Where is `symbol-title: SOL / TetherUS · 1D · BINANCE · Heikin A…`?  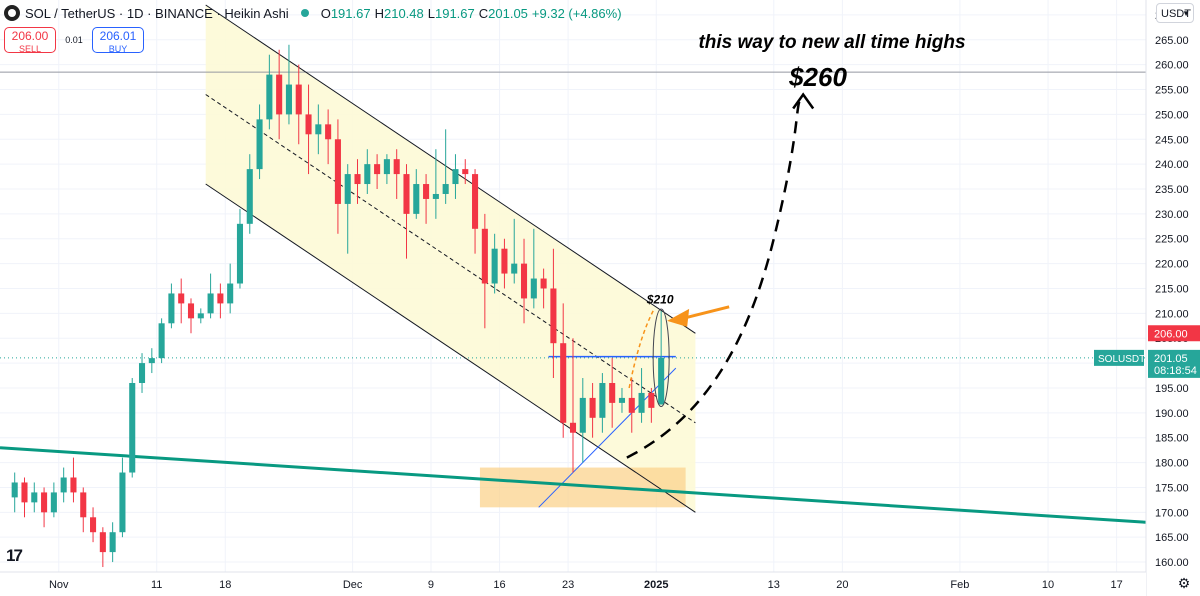 symbol-title: SOL / TetherUS · 1D · BINANCE · Heikin A… is located at coordinates (157, 13).